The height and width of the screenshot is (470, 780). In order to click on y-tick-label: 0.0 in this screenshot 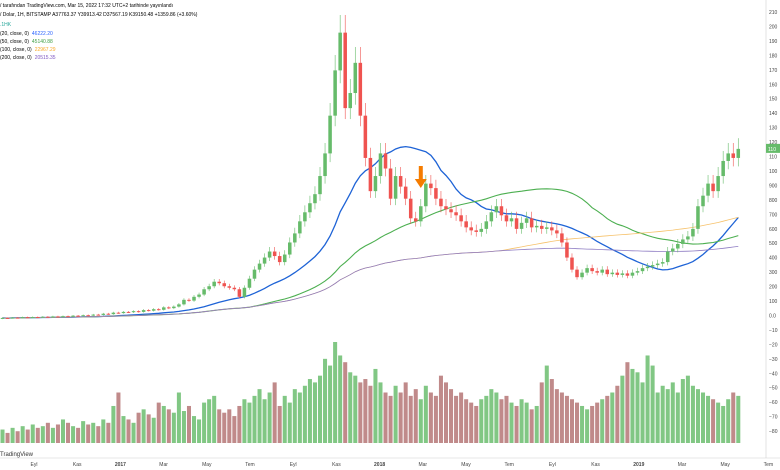, I will do `click(772, 316)`.